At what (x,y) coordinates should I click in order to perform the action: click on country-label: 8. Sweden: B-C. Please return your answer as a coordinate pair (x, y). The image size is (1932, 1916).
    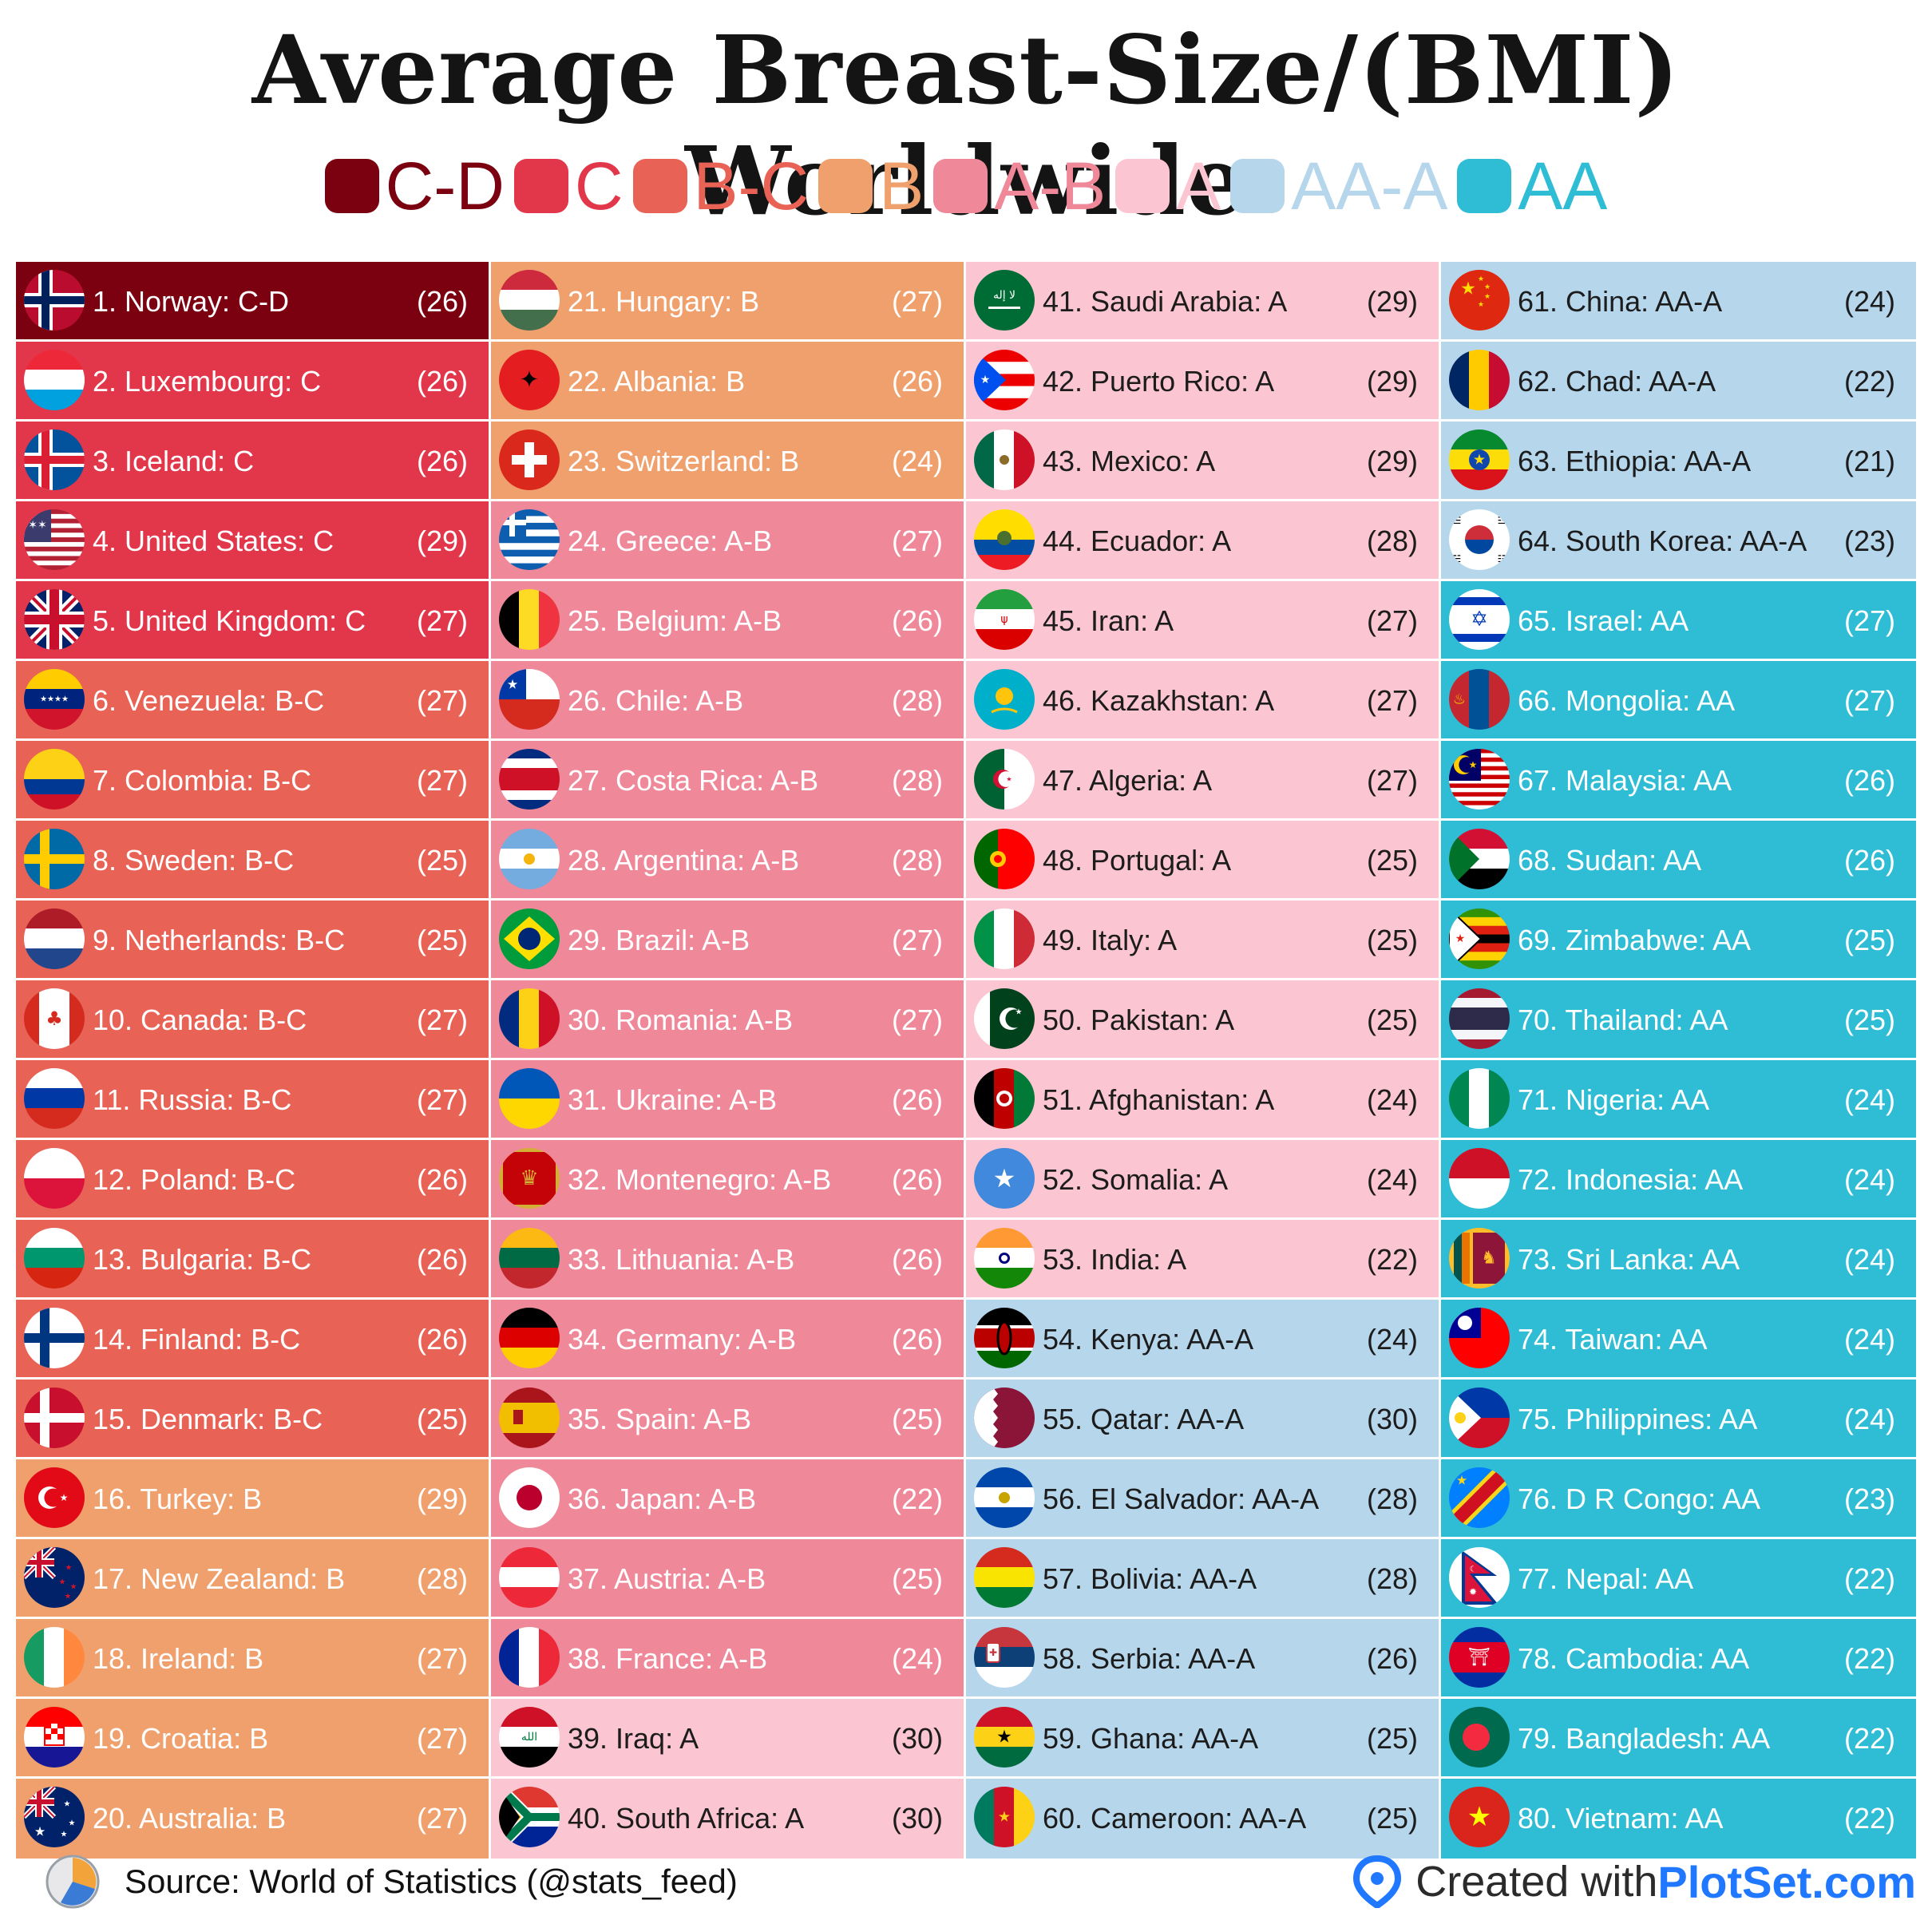
    Looking at the image, I should click on (194, 860).